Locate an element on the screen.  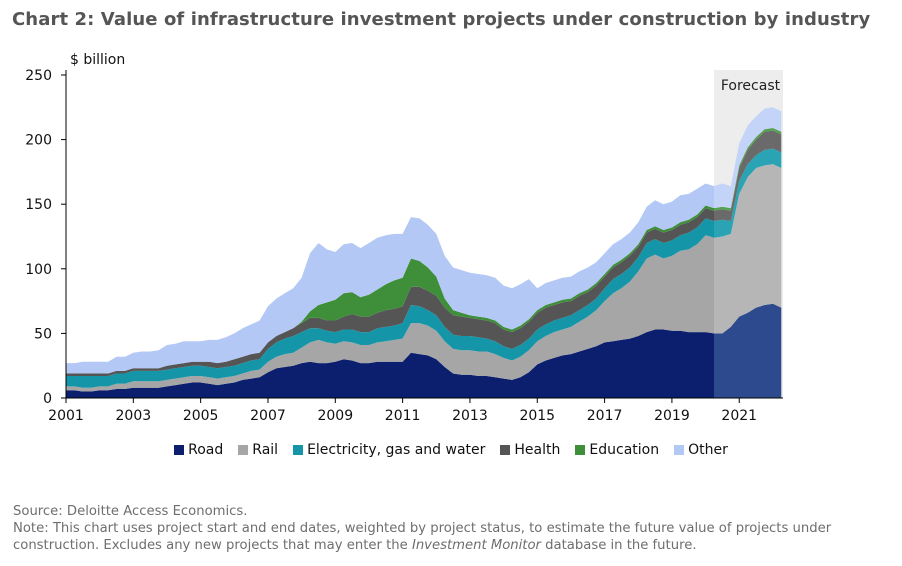
y-tick-label: 50 is located at coordinates (43, 334).